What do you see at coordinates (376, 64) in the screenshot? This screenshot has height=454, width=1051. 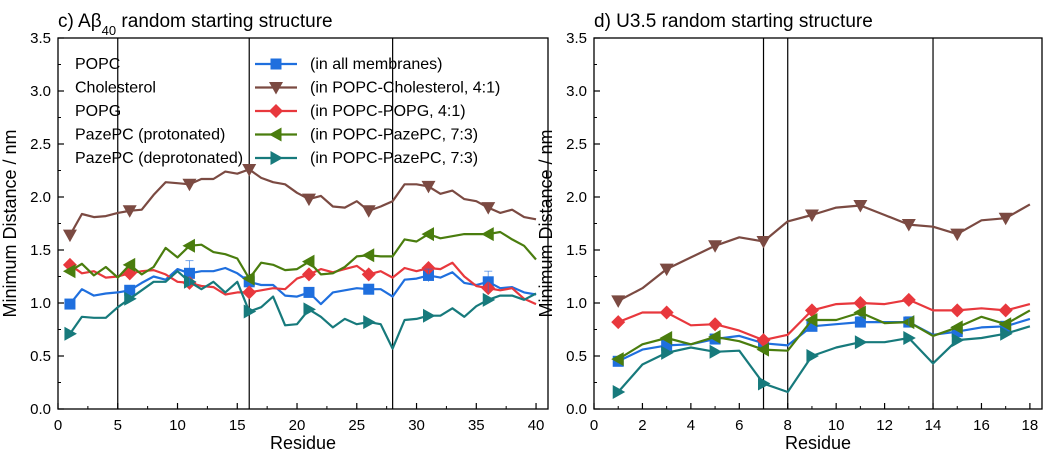 I see `legend-entry-label: (in all membranes)` at bounding box center [376, 64].